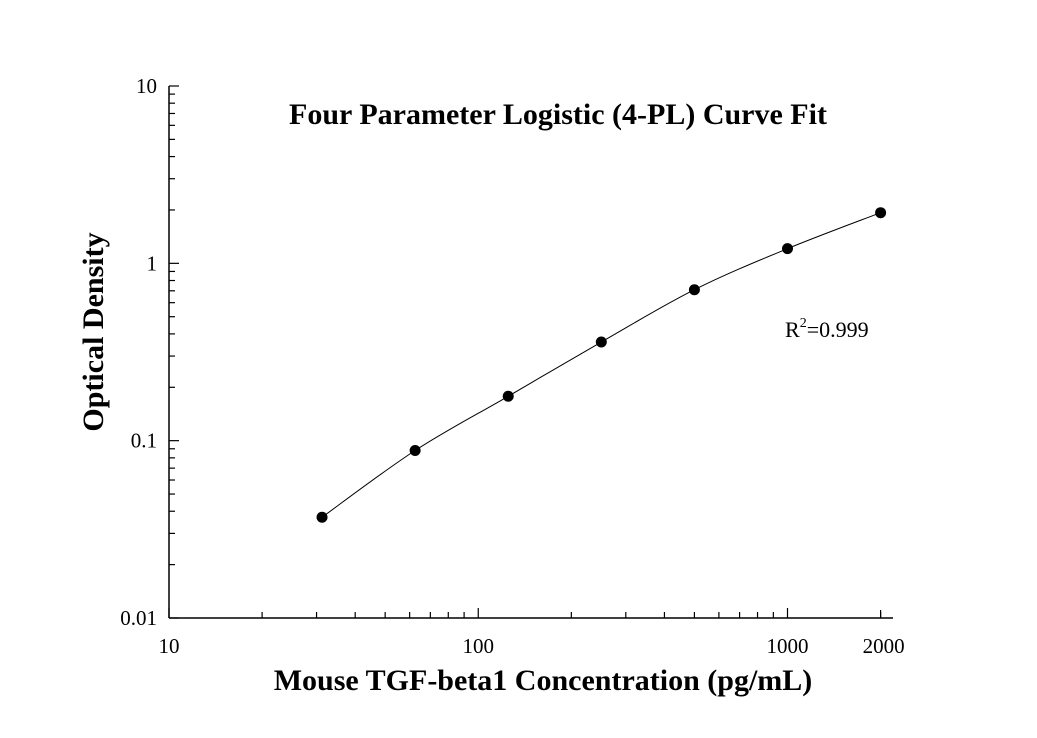 This screenshot has height=738, width=1037. Describe the element at coordinates (93, 331) in the screenshot. I see `y-axis-label: Optical Density` at that location.